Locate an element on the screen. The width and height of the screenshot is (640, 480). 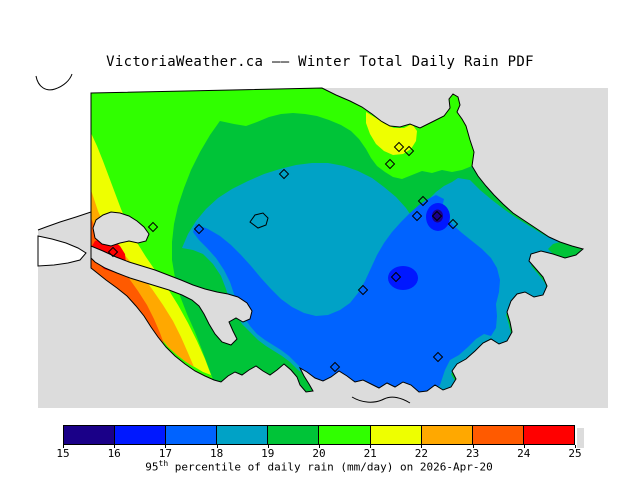
contour-band-15-16-minimum is located at coordinates (437, 216).